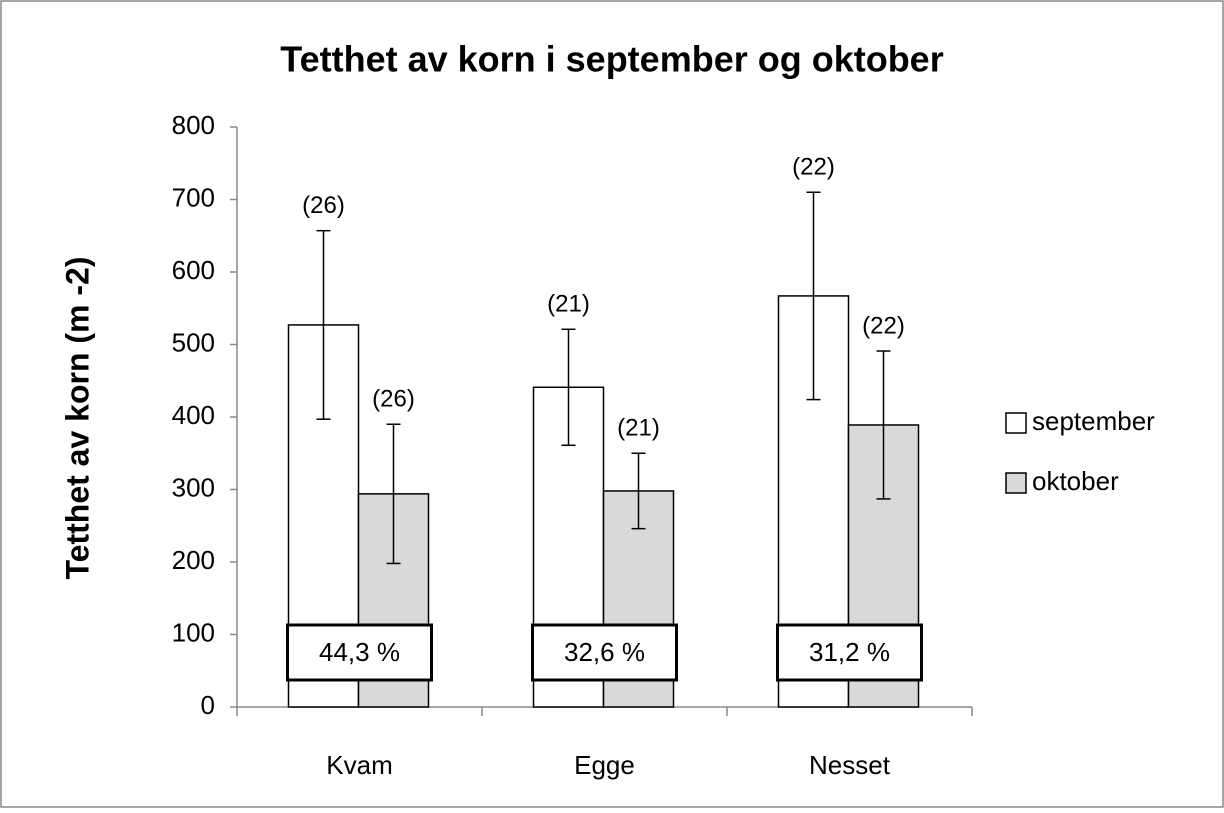 The height and width of the screenshot is (813, 1224). I want to click on y-tick-label: 300, so click(193, 487).